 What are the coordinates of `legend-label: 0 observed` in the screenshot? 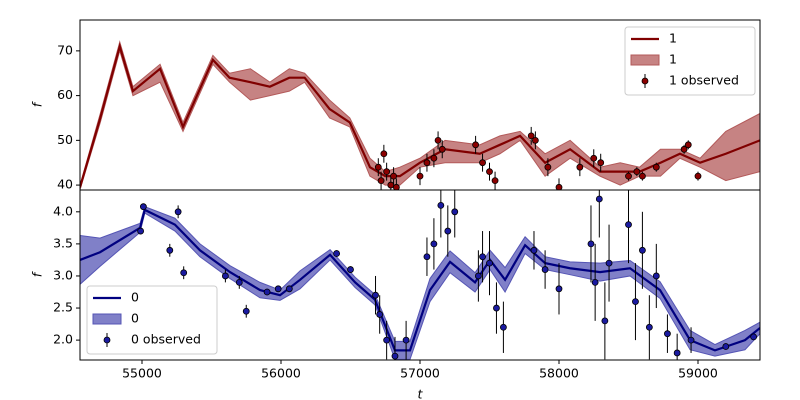 It's located at (166, 339).